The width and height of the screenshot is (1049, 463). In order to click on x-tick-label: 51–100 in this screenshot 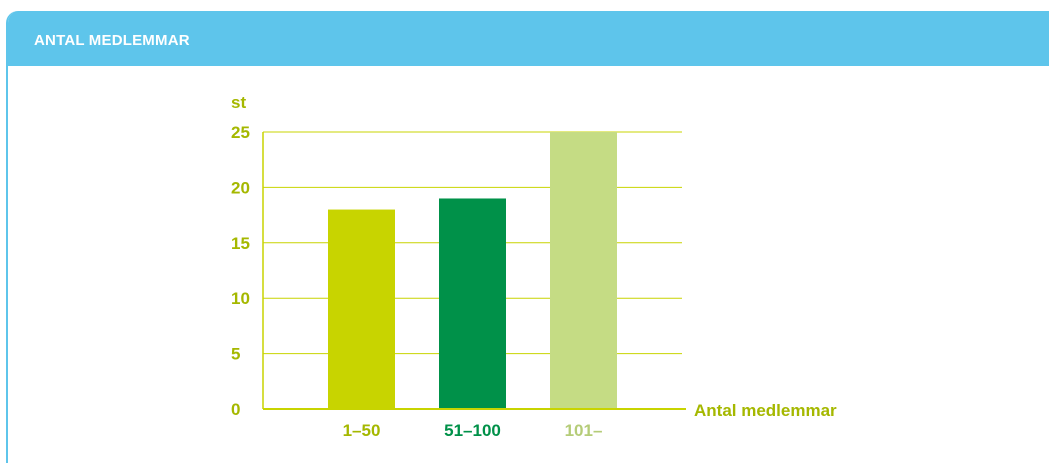, I will do `click(472, 430)`.